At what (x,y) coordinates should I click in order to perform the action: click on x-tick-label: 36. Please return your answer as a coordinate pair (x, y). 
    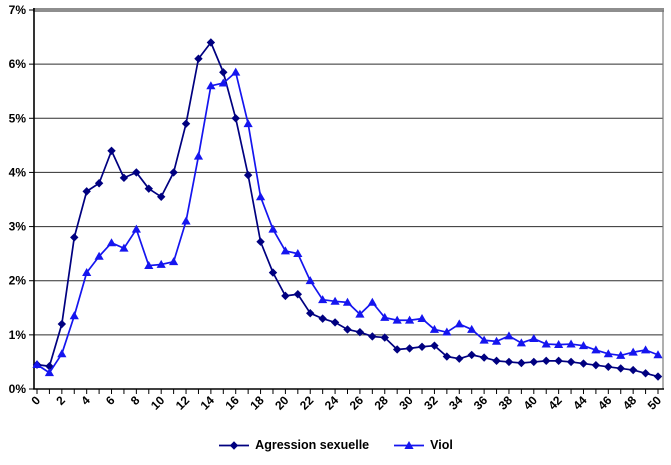
    Looking at the image, I should click on (481, 403).